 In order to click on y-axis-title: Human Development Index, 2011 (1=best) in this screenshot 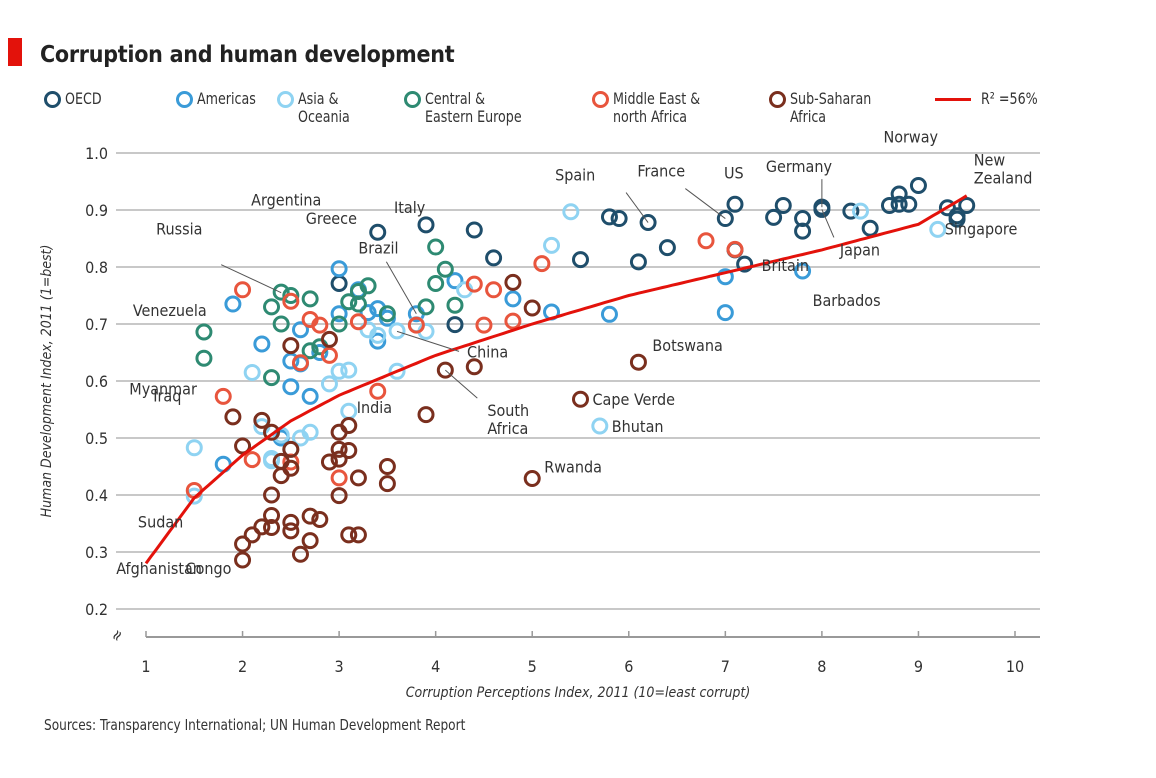, I will do `click(47, 381)`.